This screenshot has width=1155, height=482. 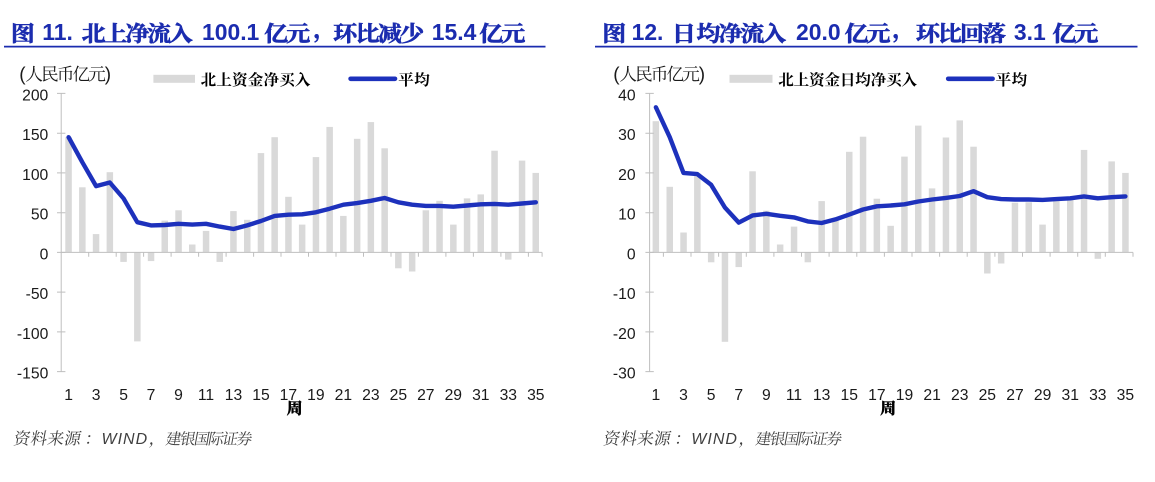 What do you see at coordinates (627, 215) in the screenshot?
I see `svg-text: 10` at bounding box center [627, 215].